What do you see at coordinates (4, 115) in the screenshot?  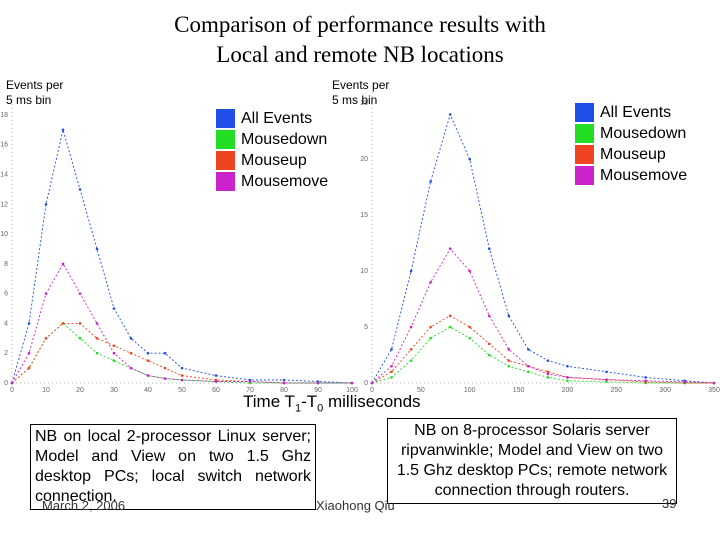 I see `left-chart-y-tick-label: 18` at bounding box center [4, 115].